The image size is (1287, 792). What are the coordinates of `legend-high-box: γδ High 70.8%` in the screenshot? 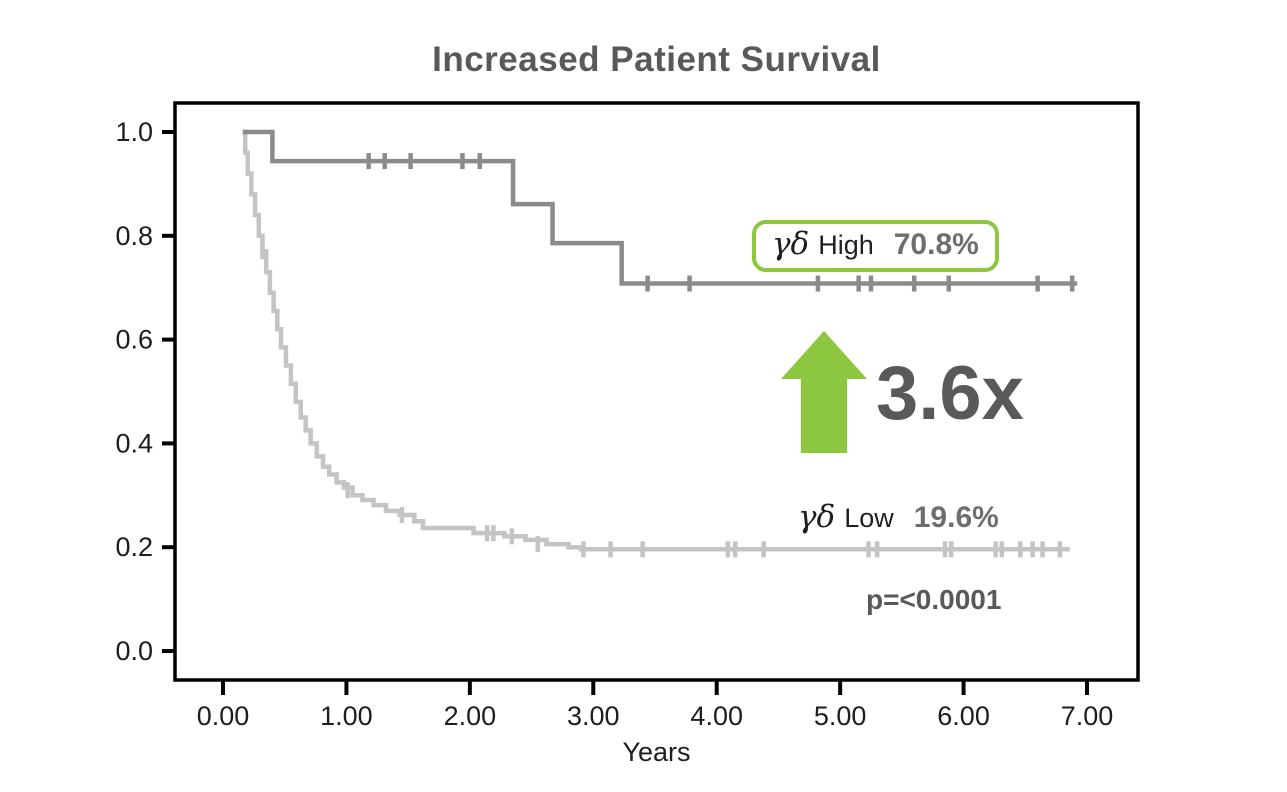 It's located at (875, 246).